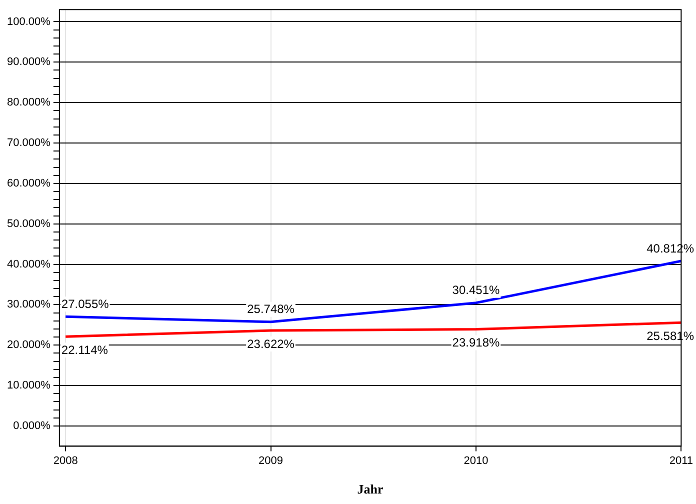 The height and width of the screenshot is (504, 696). What do you see at coordinates (476, 343) in the screenshot?
I see `data-label: 23.918%` at bounding box center [476, 343].